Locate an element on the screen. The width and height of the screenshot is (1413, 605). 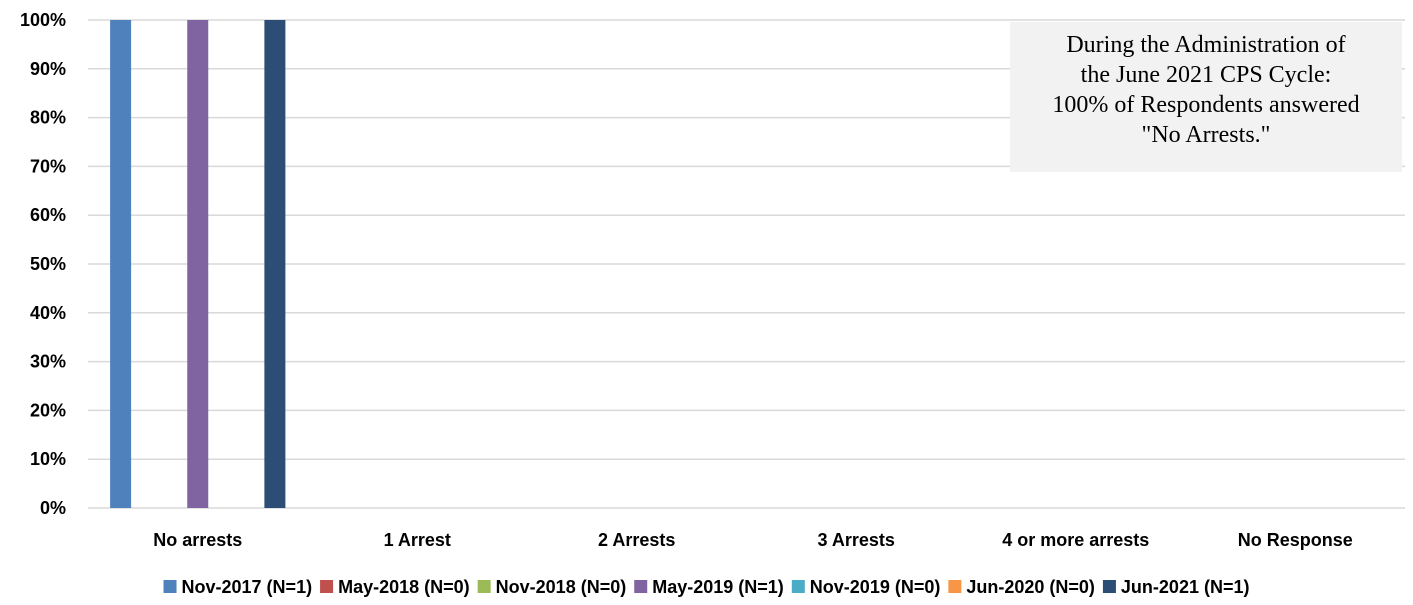
legend-label: Jun-2020 (N=0) is located at coordinates (1030, 587).